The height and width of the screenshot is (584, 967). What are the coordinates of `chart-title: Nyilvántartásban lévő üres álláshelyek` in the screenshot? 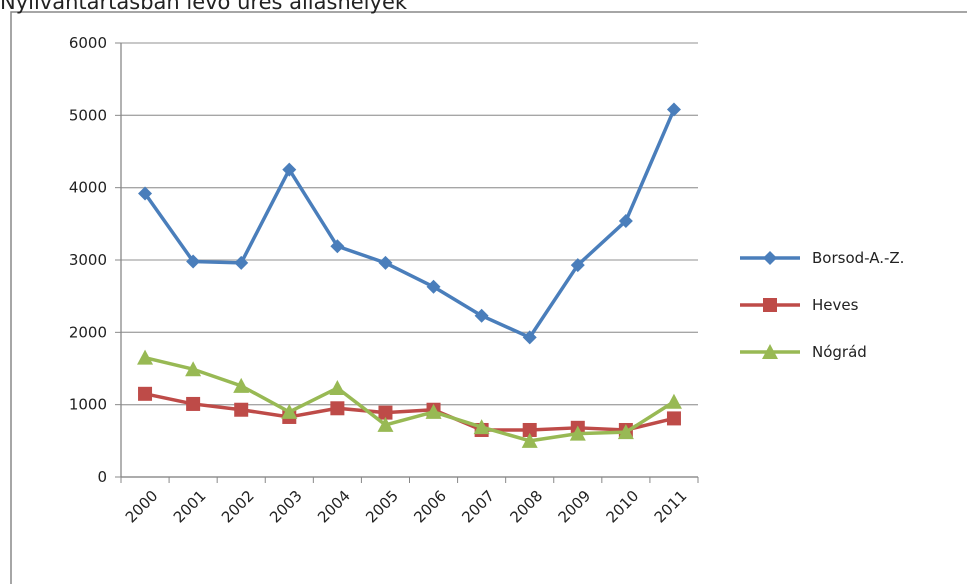 It's located at (204, 7).